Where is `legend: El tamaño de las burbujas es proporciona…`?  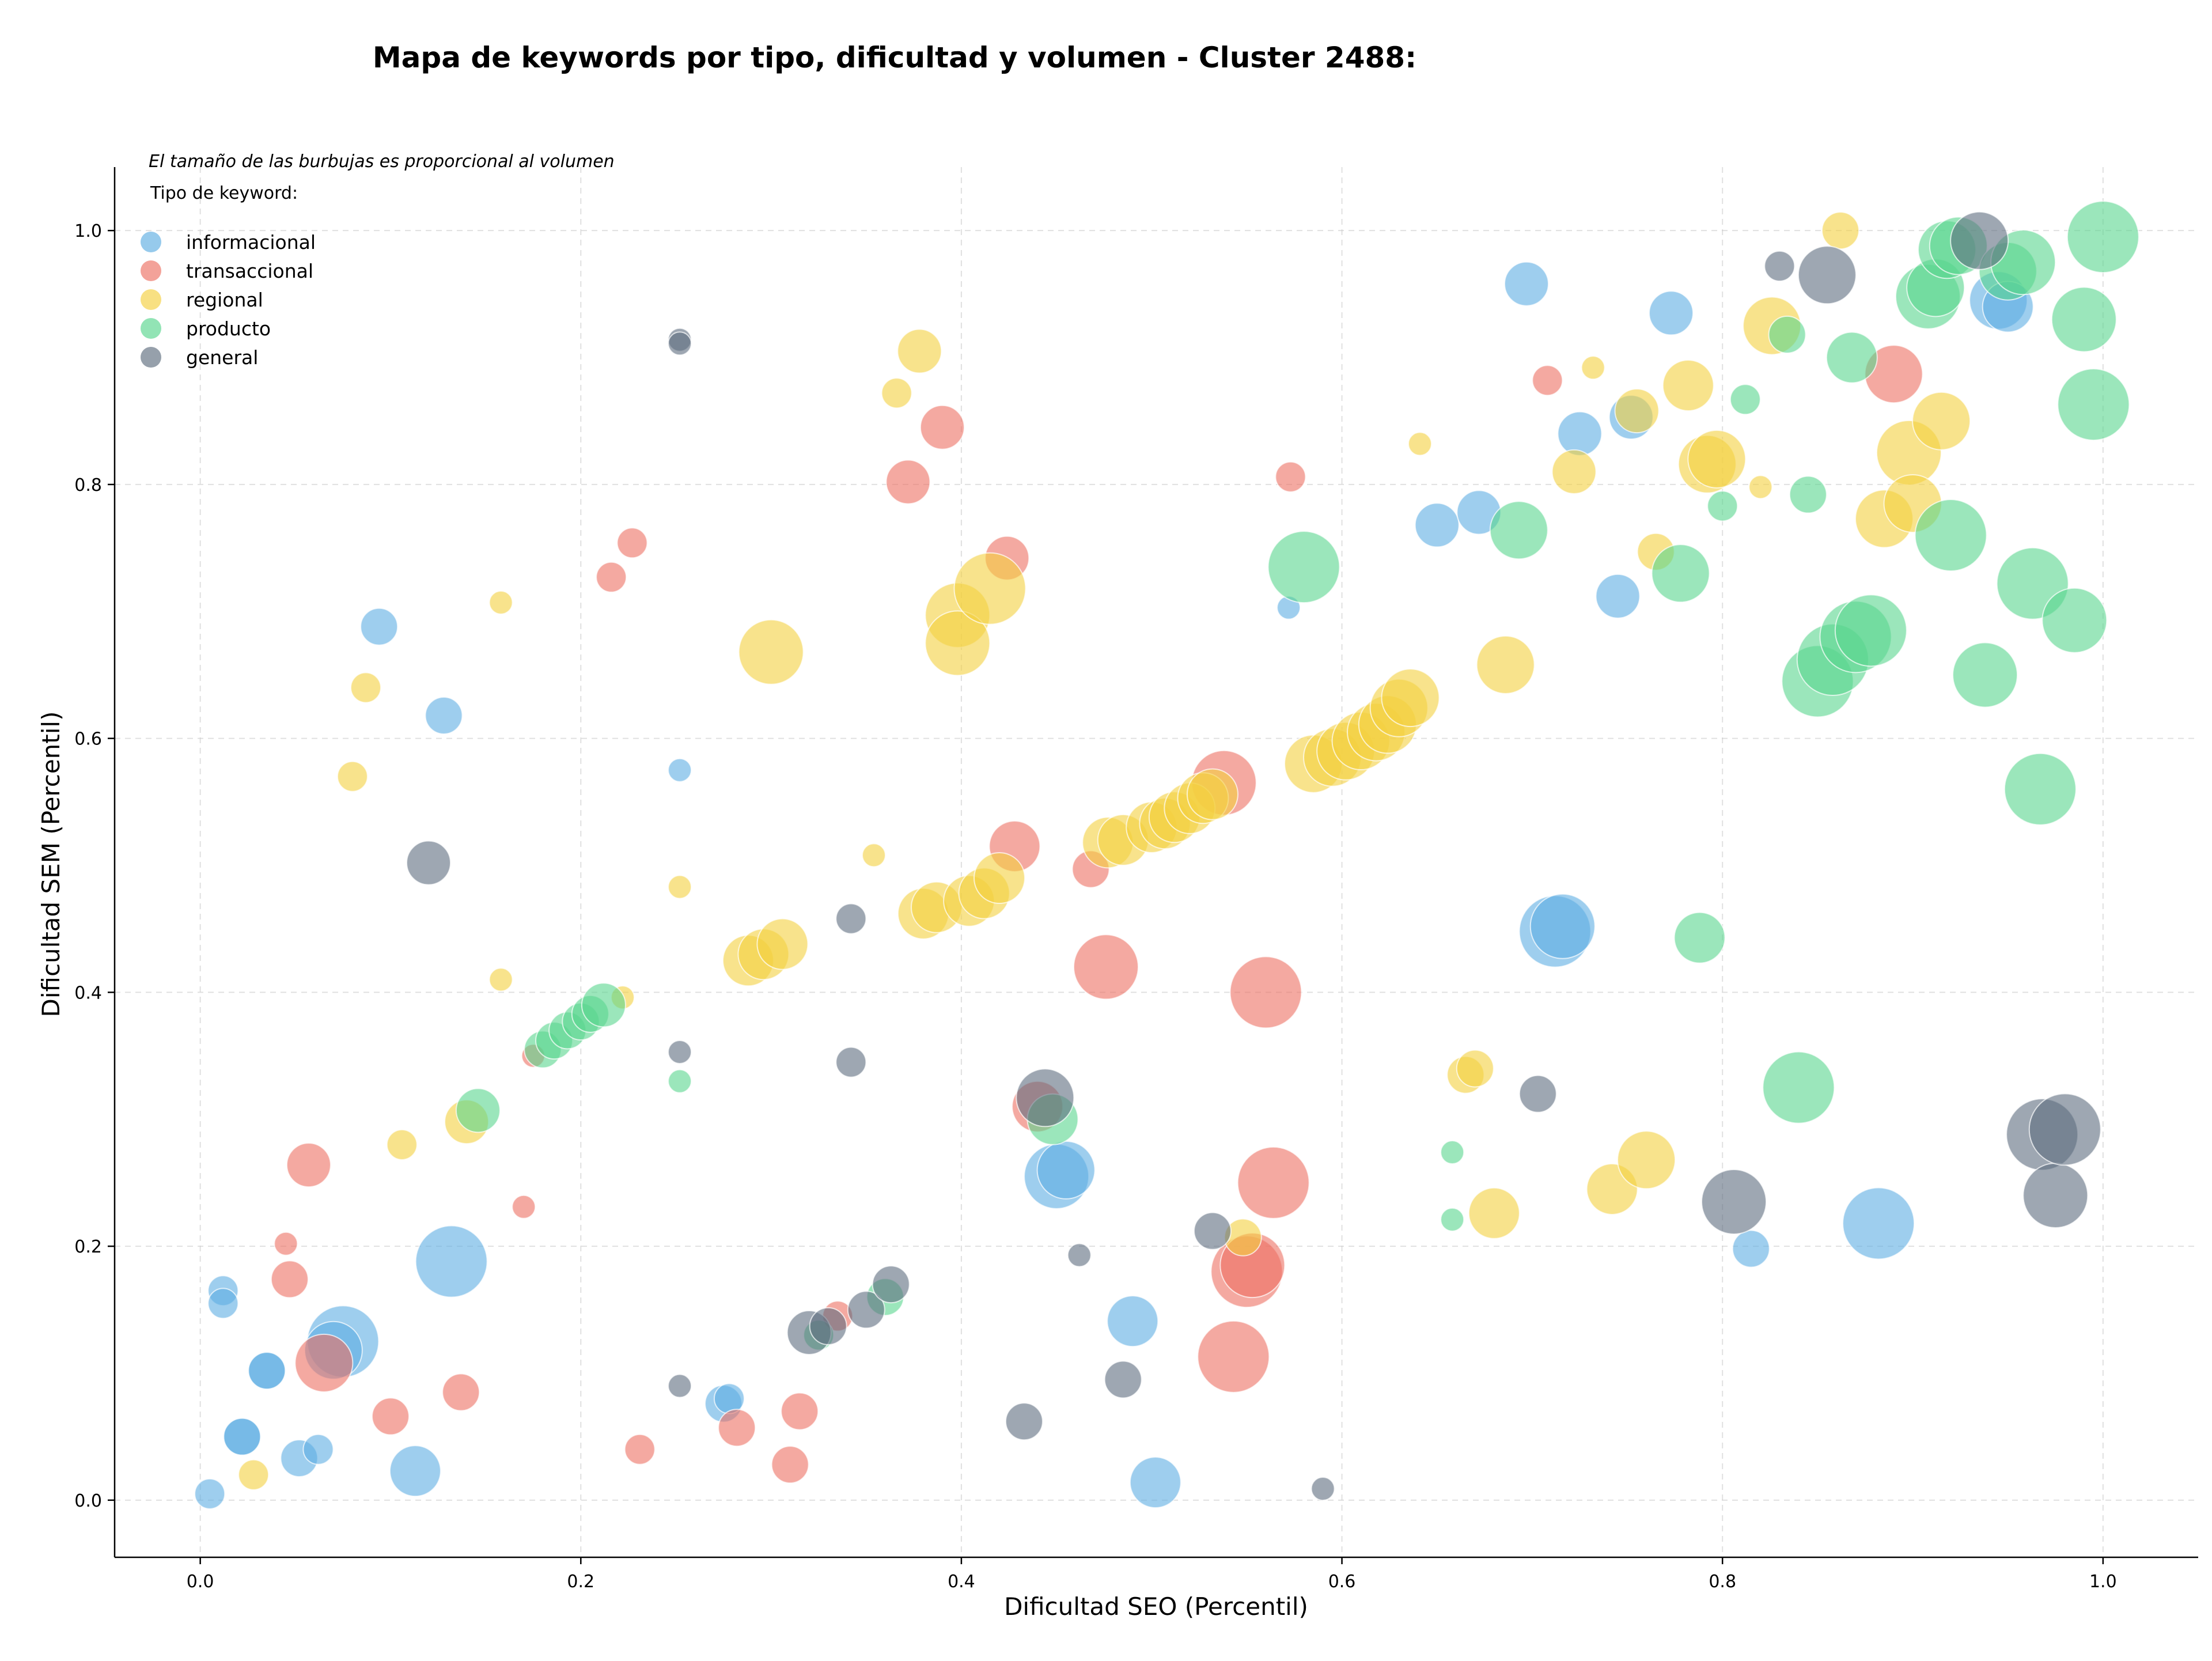
legend: El tamaño de las burbujas es proporciona… is located at coordinates (378, 260).